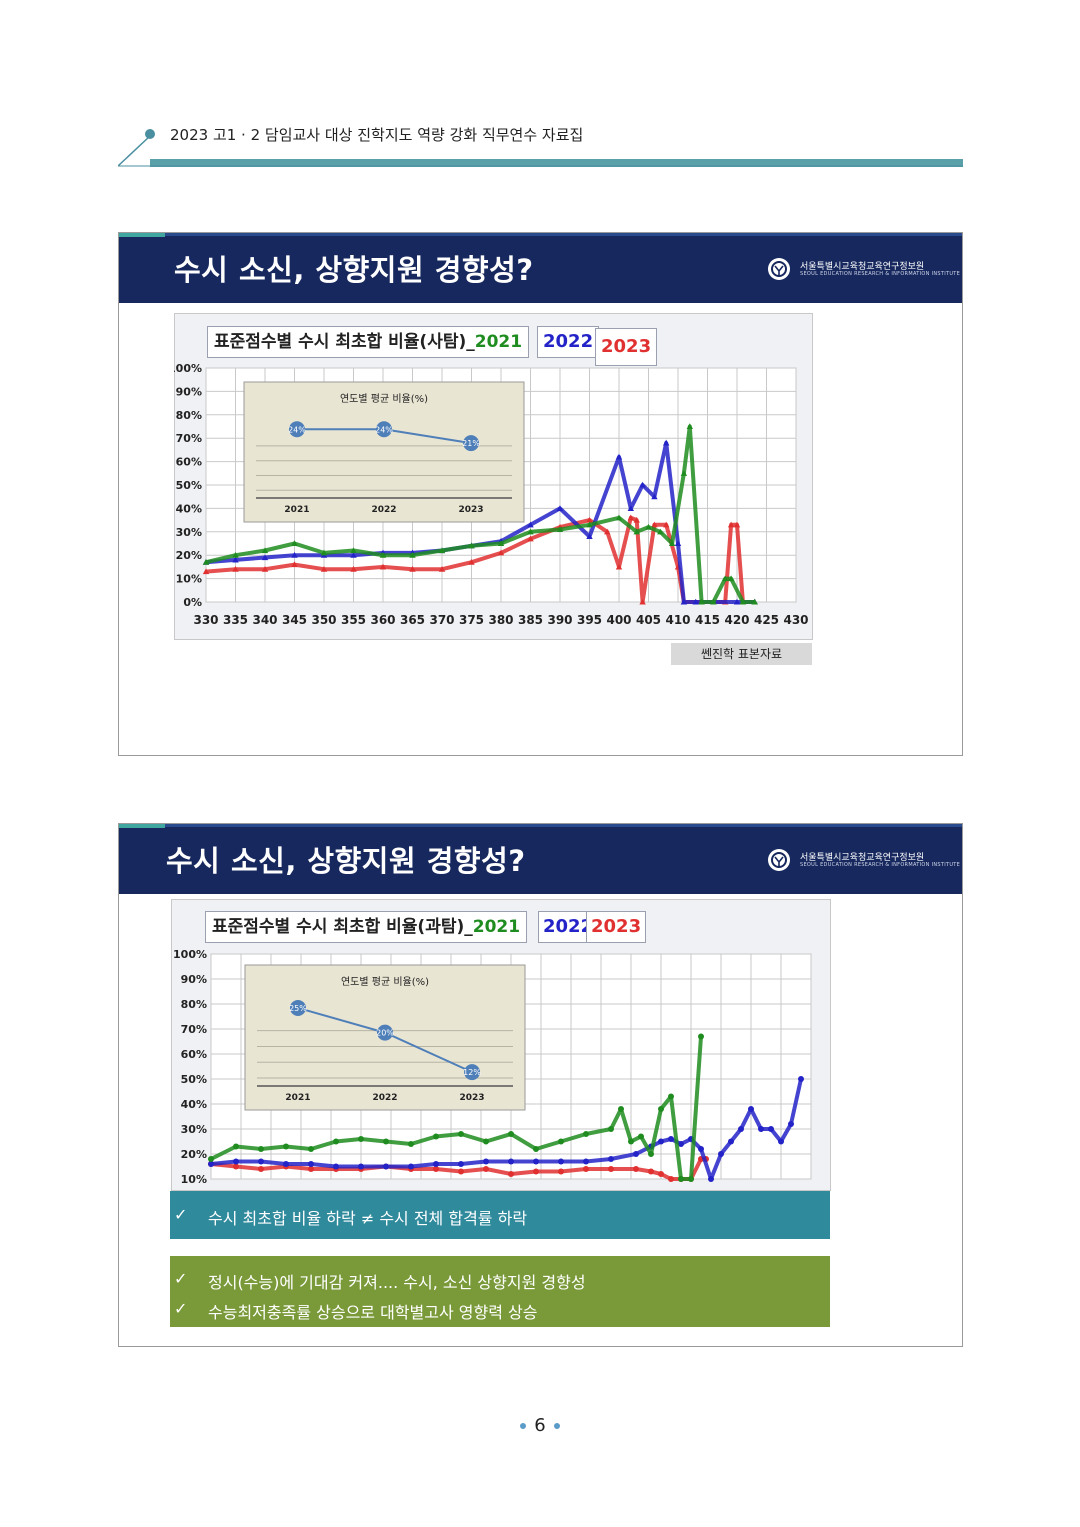  I want to click on y-tick-label: 50%, so click(189, 485).